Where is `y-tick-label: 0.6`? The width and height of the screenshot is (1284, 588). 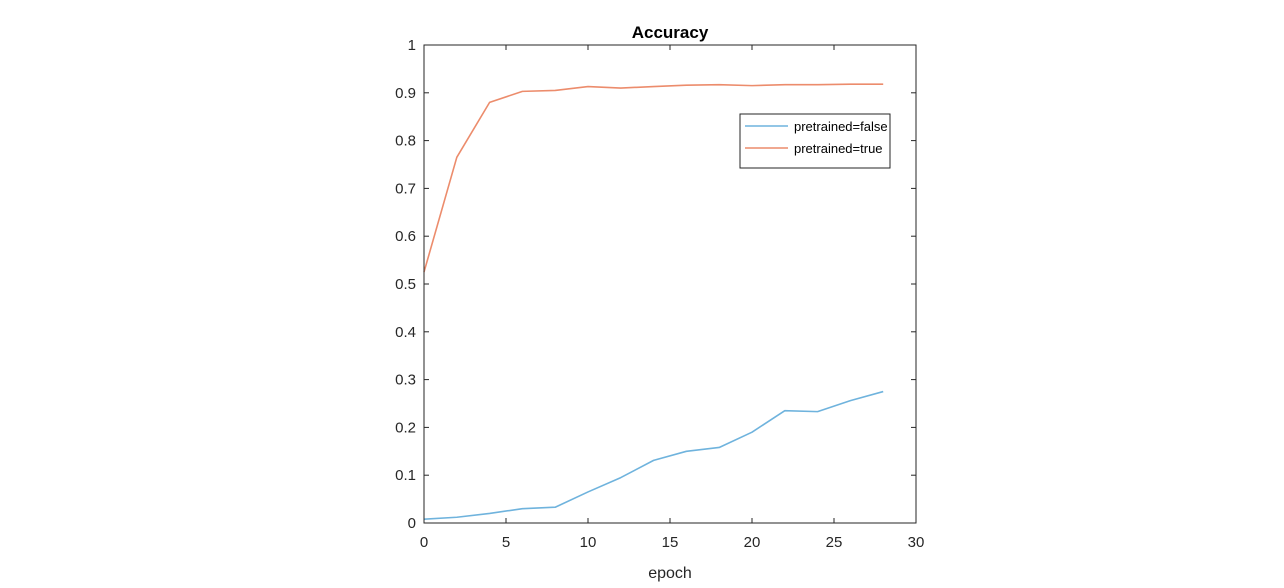 y-tick-label: 0.6 is located at coordinates (405, 236).